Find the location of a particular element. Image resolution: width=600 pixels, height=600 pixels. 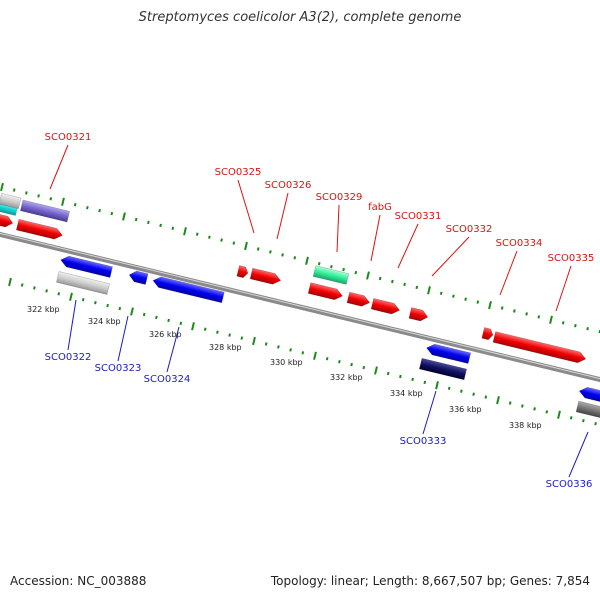

gene-label-sco0322: SCO0322 is located at coordinates (68, 357).